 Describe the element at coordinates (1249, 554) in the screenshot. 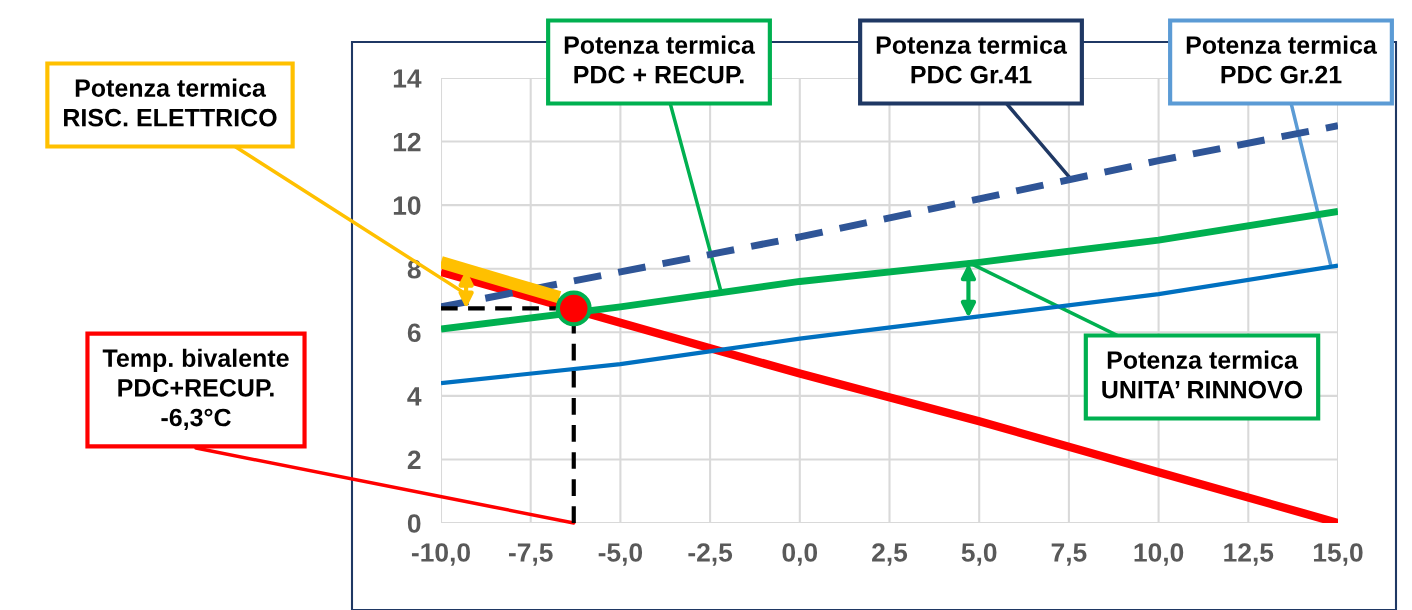

I see `x-tick-label: 12,5` at that location.